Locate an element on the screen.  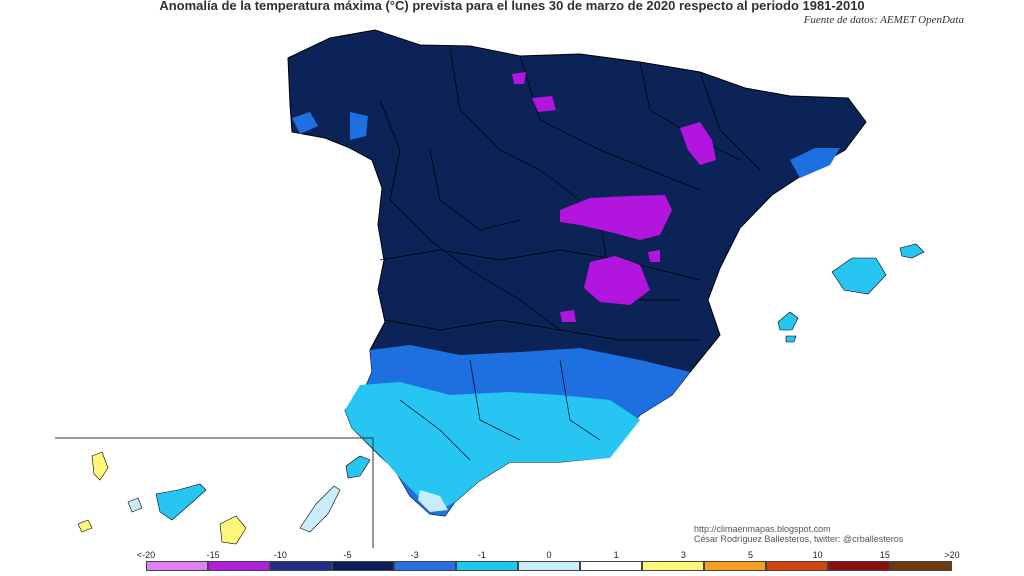
canary-inset-frame is located at coordinates (214, 492).